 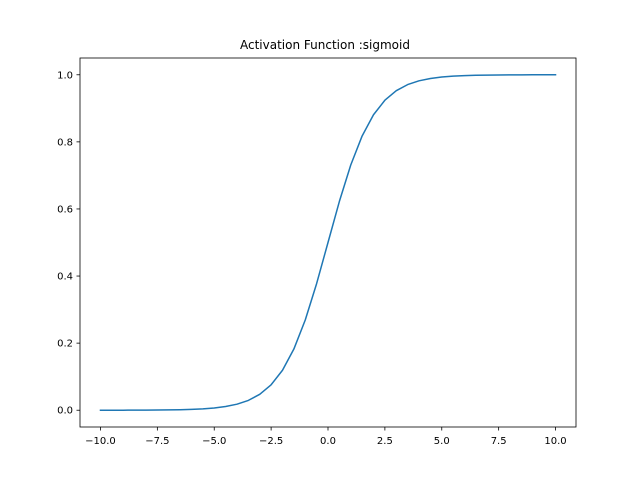 What do you see at coordinates (157, 441) in the screenshot?
I see `x-tick-label: −7.5` at bounding box center [157, 441].